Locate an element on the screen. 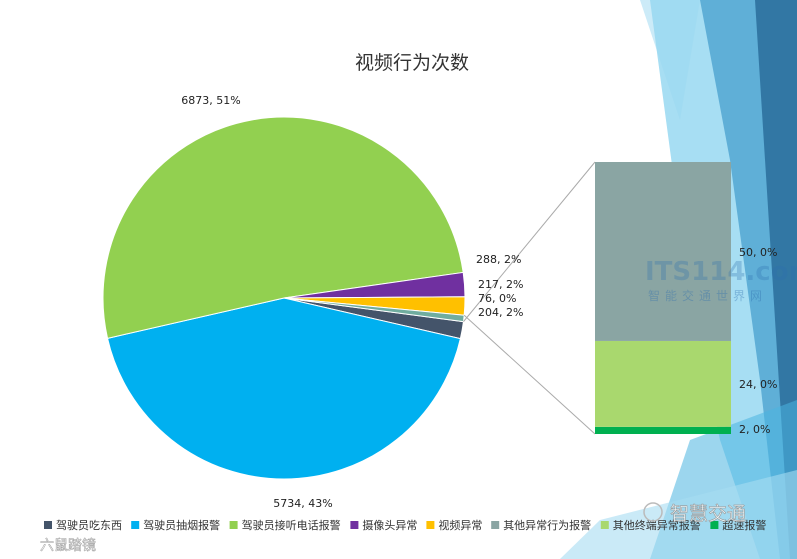  data-label: 6873, 51% is located at coordinates (210, 100).